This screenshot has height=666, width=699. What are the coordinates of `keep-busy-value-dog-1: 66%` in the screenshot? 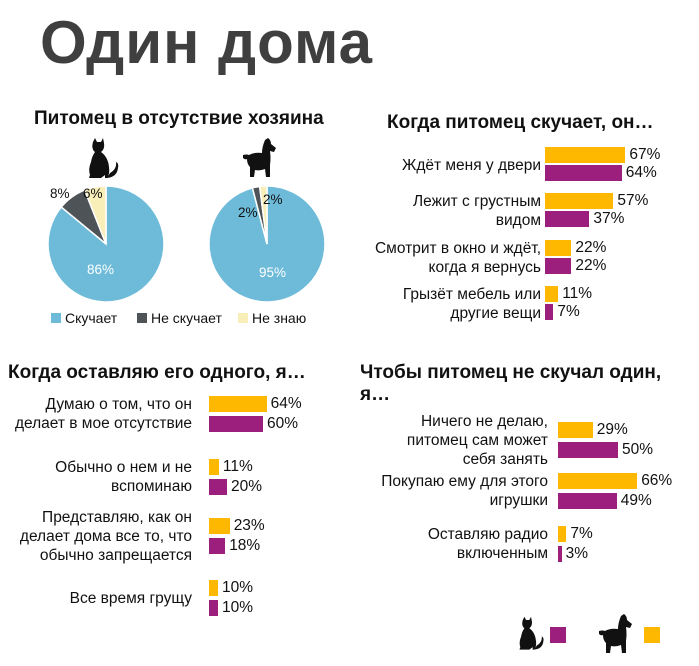 It's located at (657, 480).